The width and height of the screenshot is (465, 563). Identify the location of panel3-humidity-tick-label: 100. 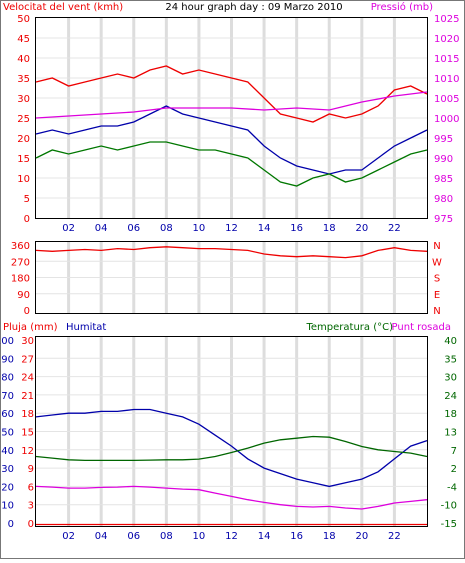
(7, 341).